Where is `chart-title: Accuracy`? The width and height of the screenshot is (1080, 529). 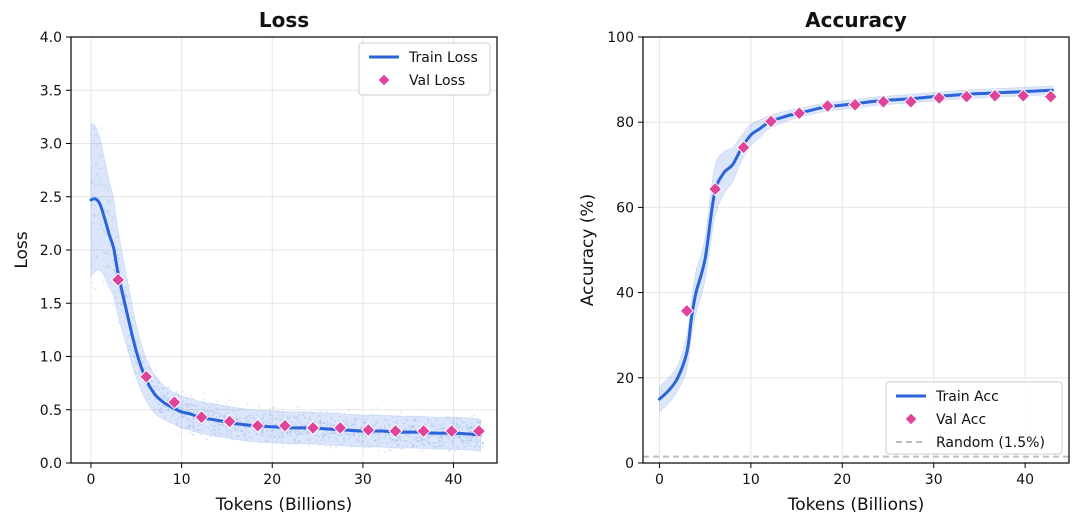
chart-title: Accuracy is located at coordinates (856, 20).